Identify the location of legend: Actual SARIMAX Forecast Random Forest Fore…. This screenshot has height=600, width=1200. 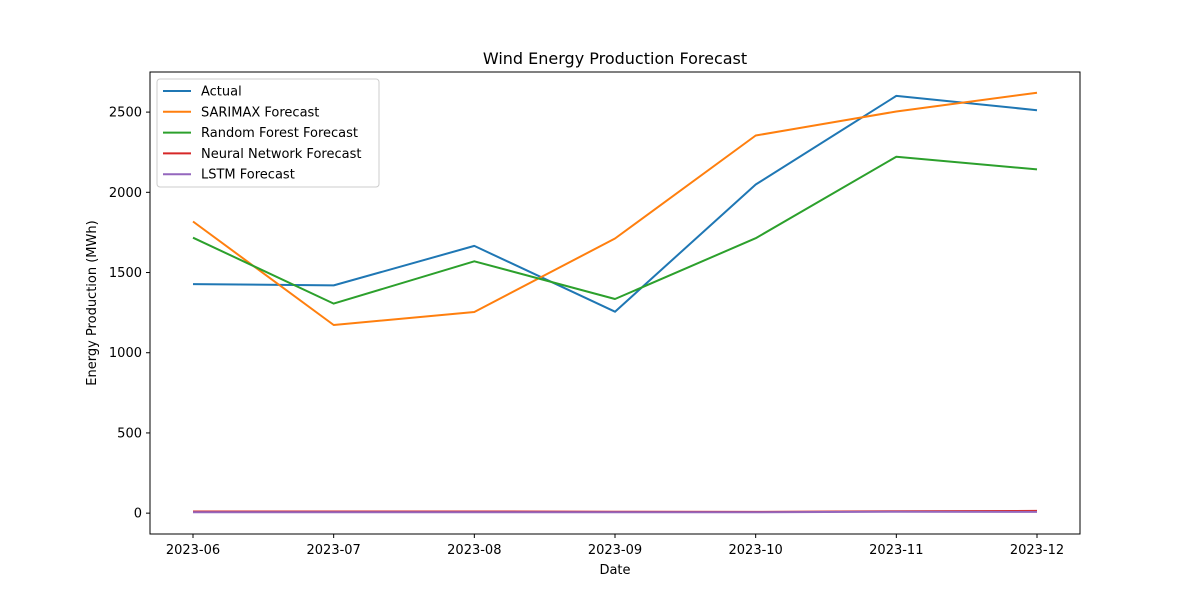
(268, 133).